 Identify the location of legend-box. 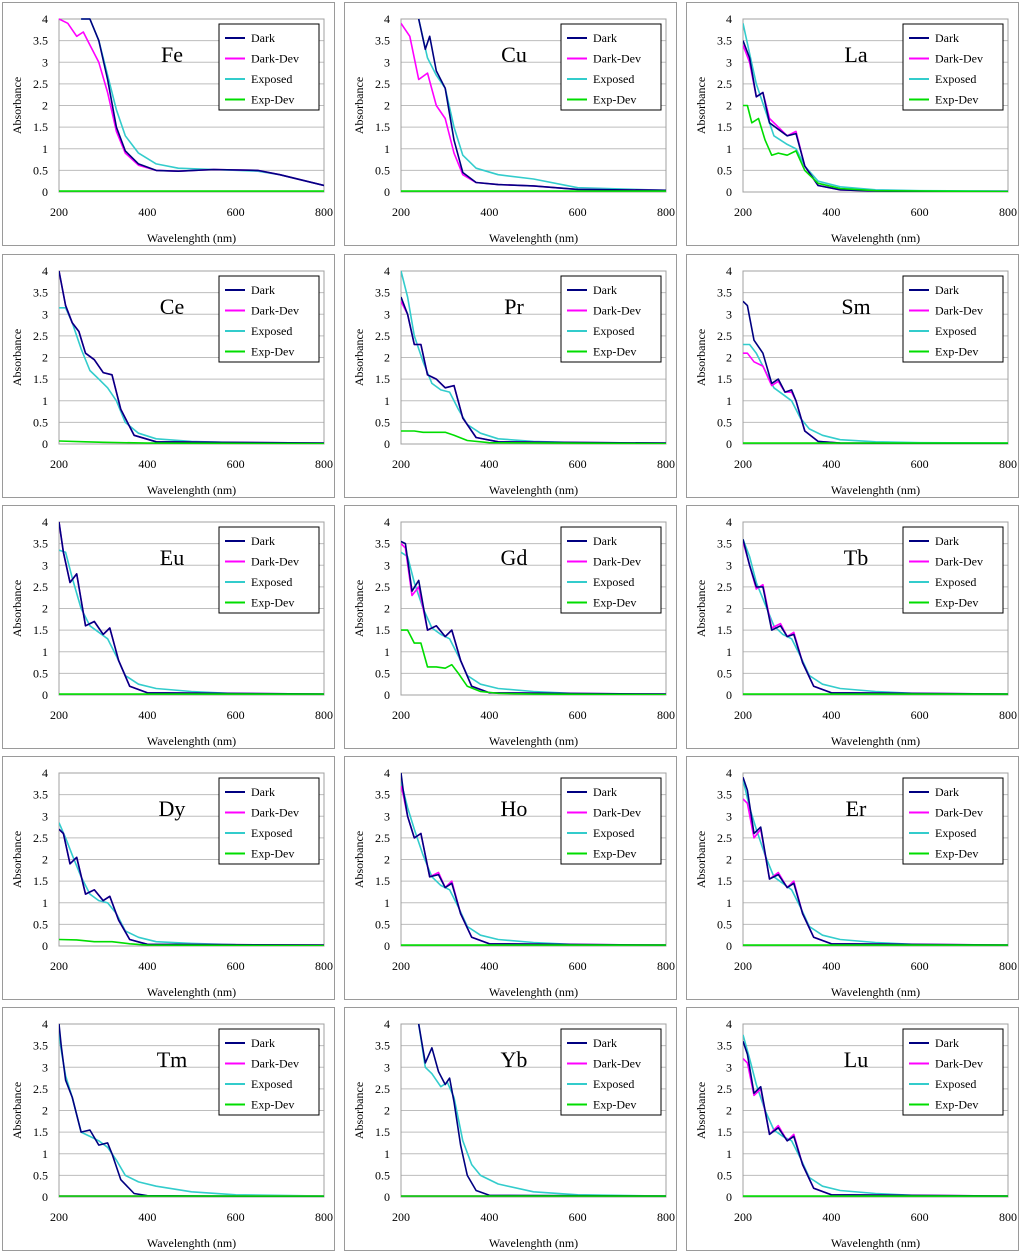
(269, 821).